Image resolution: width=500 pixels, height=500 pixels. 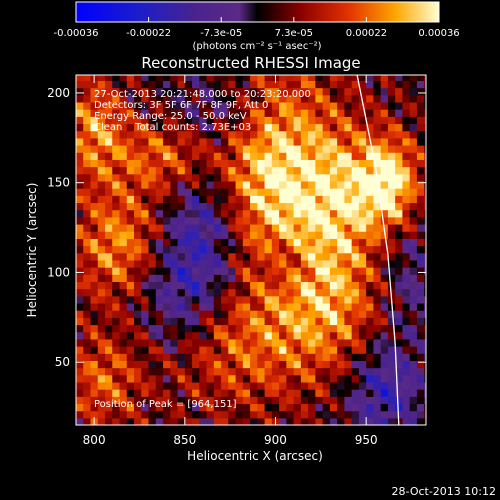 What do you see at coordinates (444, 491) in the screenshot?
I see `footer-timestamp: 28-Oct-2013 10:12` at bounding box center [444, 491].